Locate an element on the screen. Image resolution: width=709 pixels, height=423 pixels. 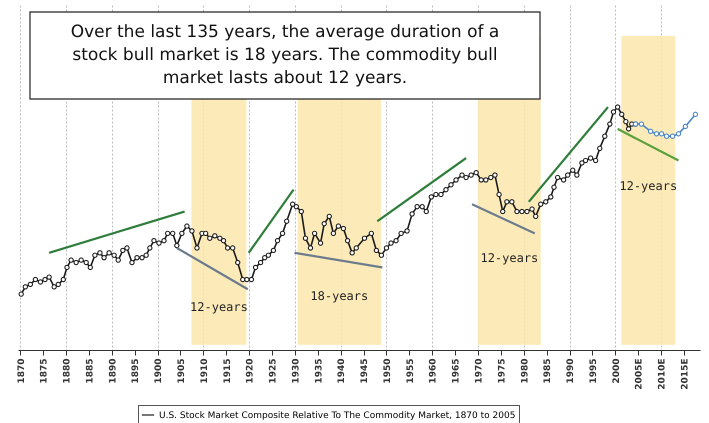
x-tick-label: 1900 is located at coordinates (159, 371).